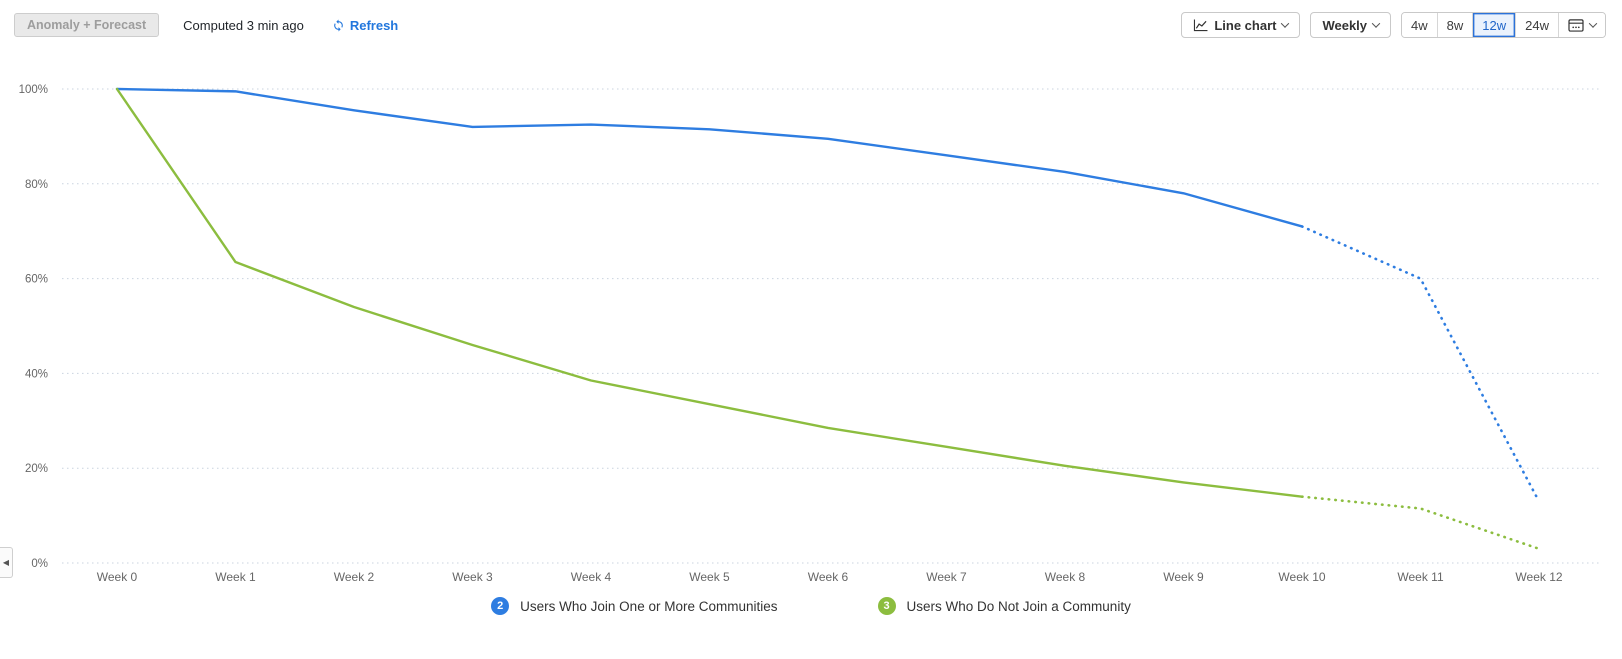 This screenshot has width=1622, height=659. Describe the element at coordinates (36, 280) in the screenshot. I see `y-axis-tick-label: 60%` at that location.